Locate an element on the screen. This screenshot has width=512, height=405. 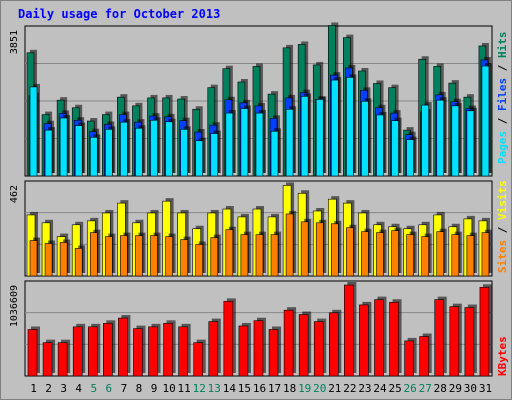
bar-kbytes-day-19-face is located at coordinates (303, 345).